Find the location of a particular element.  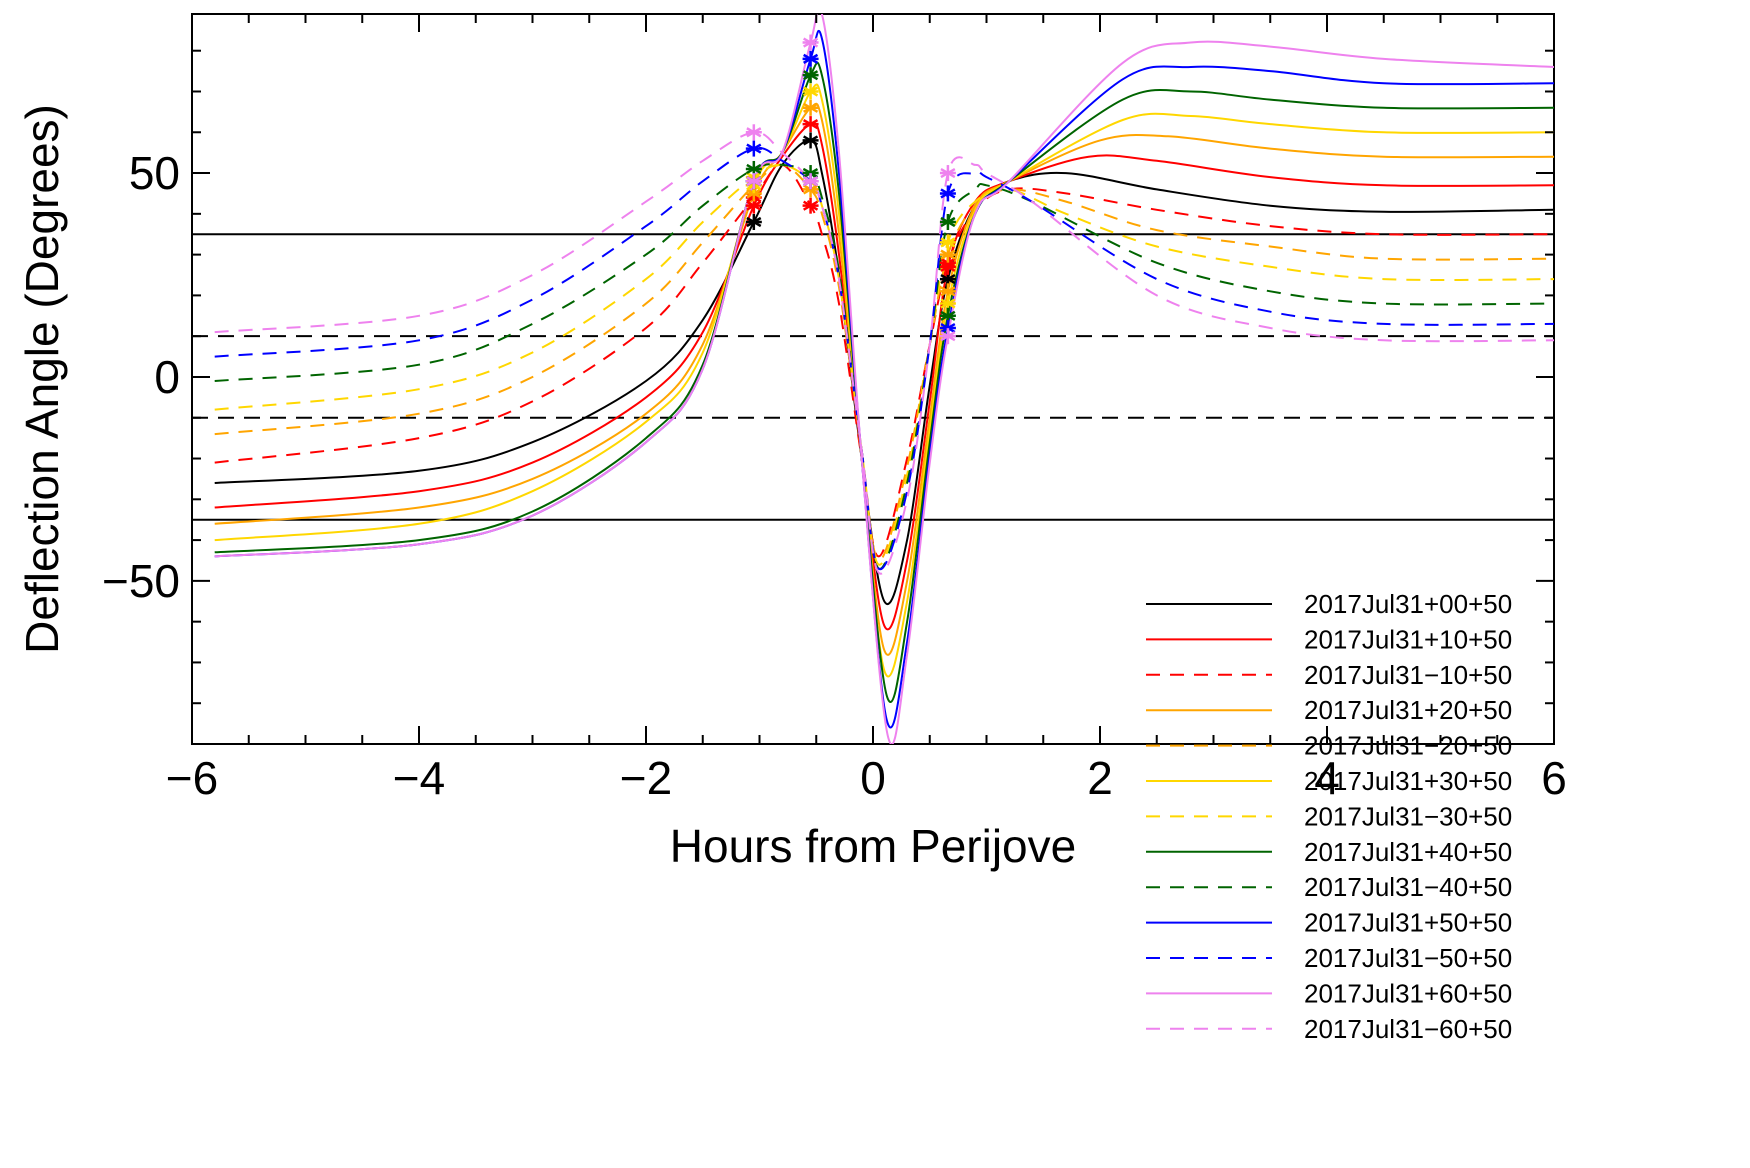

x-tick-label: −4 is located at coordinates (419, 778).